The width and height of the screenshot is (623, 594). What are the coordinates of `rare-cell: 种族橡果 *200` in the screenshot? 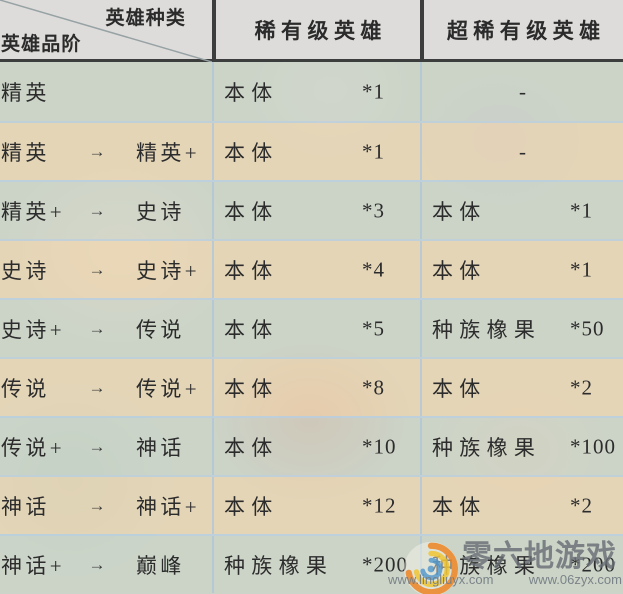 It's located at (316, 564).